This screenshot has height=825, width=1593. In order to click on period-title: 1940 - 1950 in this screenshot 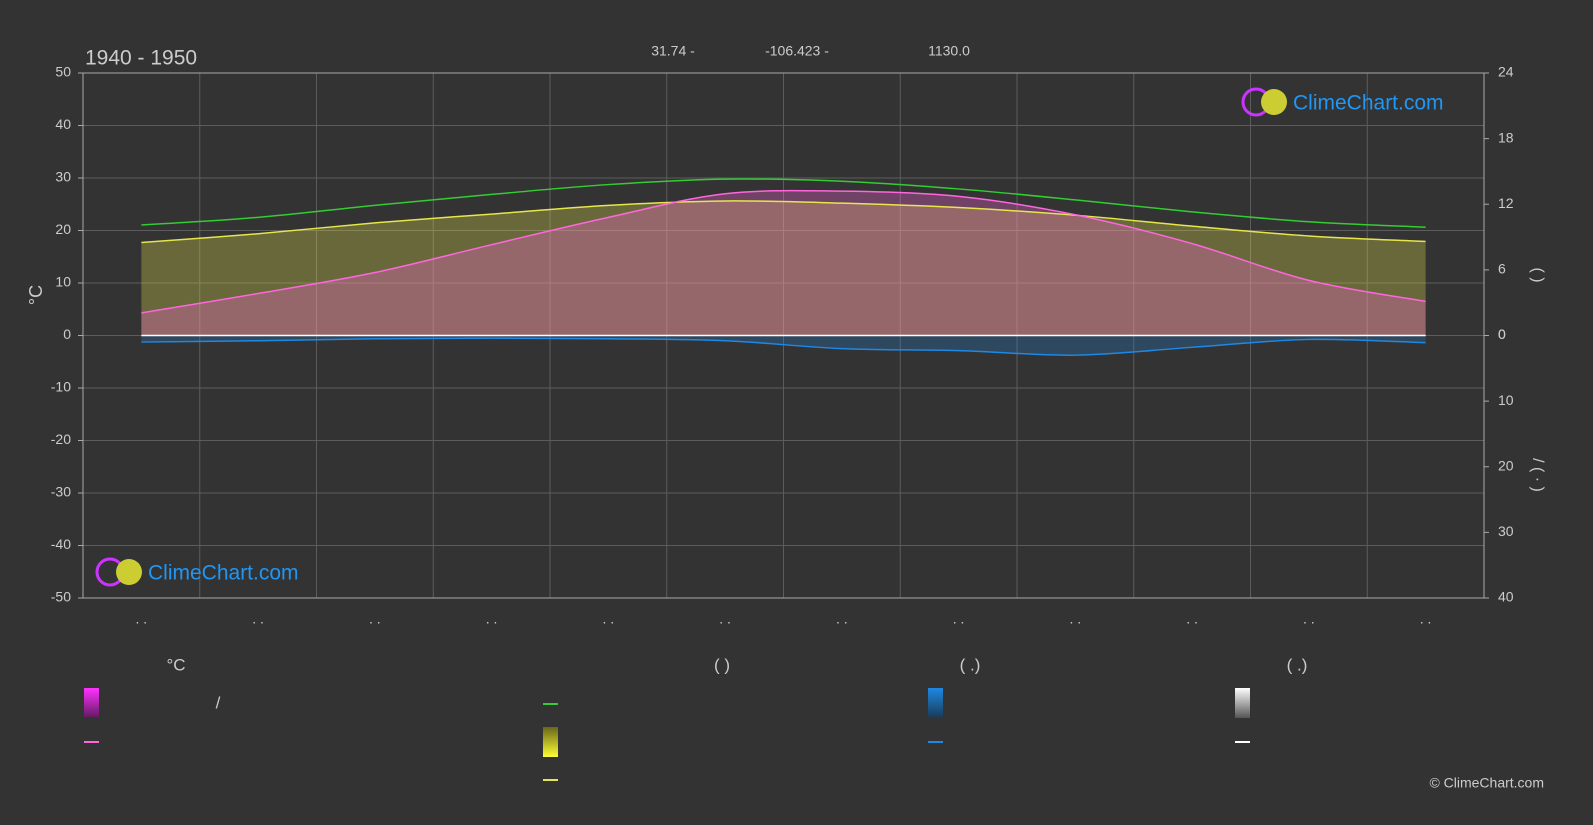, I will do `click(141, 58)`.